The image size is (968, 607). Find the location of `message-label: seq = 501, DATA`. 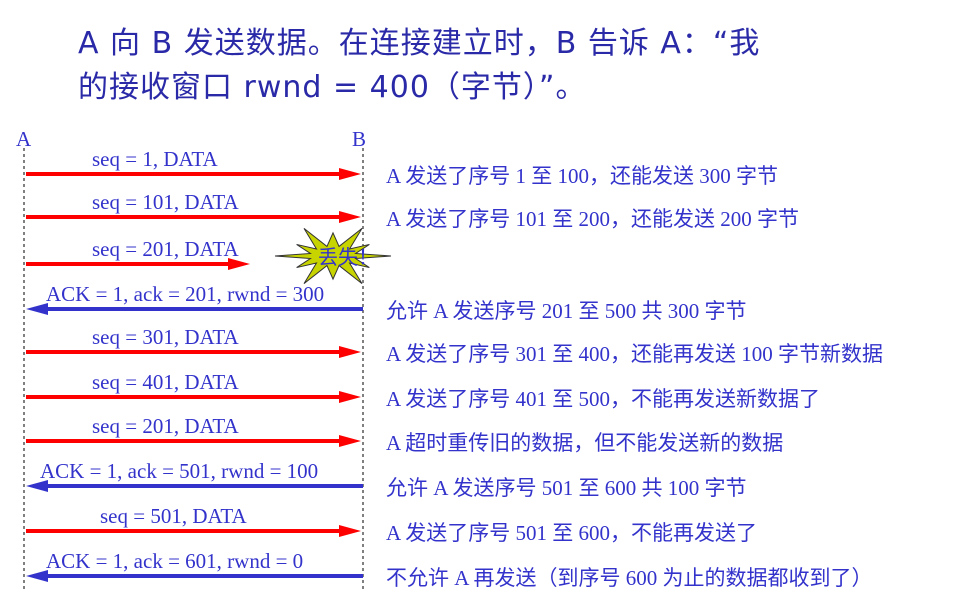

message-label: seq = 501, DATA is located at coordinates (173, 516).